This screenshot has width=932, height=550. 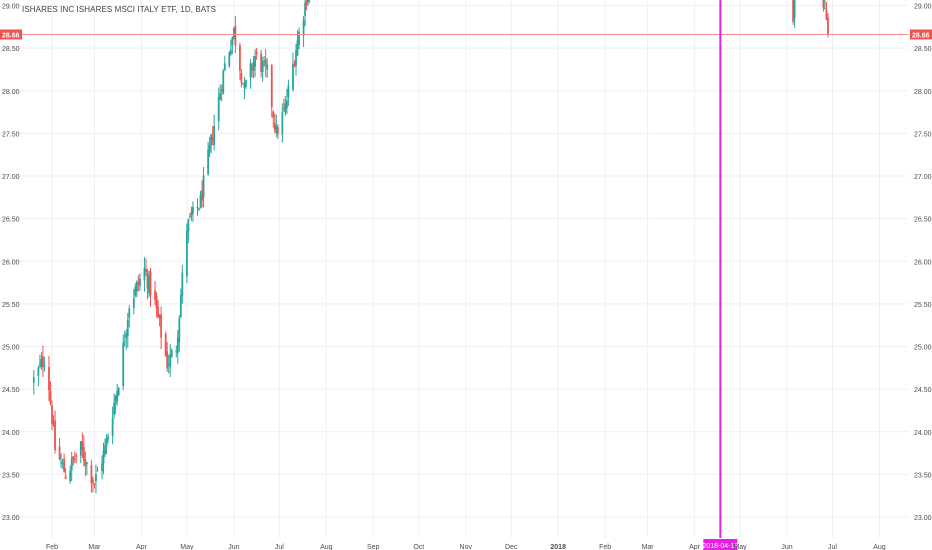 What do you see at coordinates (832, 547) in the screenshot?
I see `x-tick-label: Jul` at bounding box center [832, 547].